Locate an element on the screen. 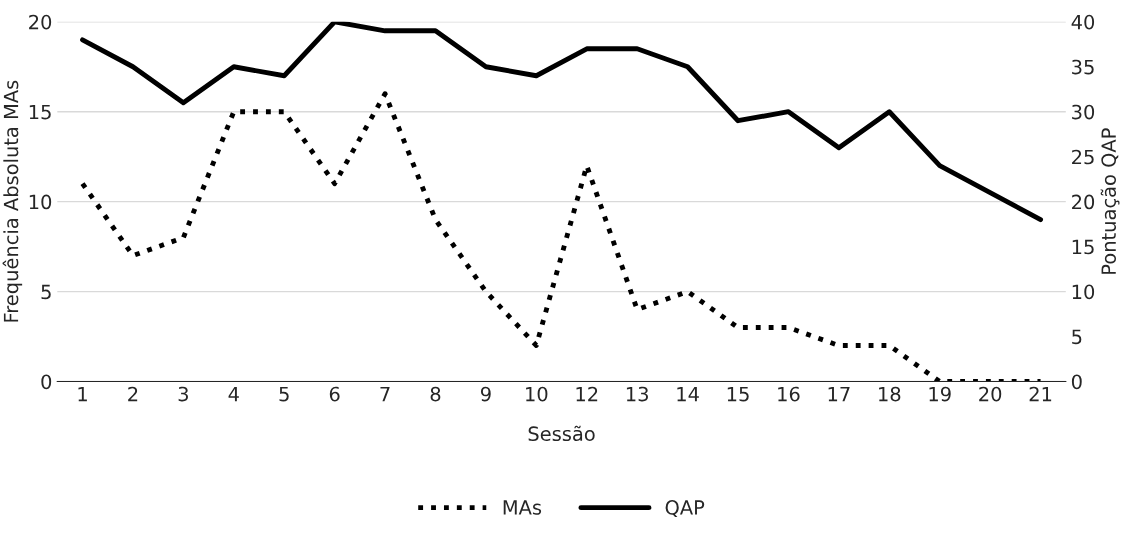  x-tick-label: 12 is located at coordinates (587, 394).